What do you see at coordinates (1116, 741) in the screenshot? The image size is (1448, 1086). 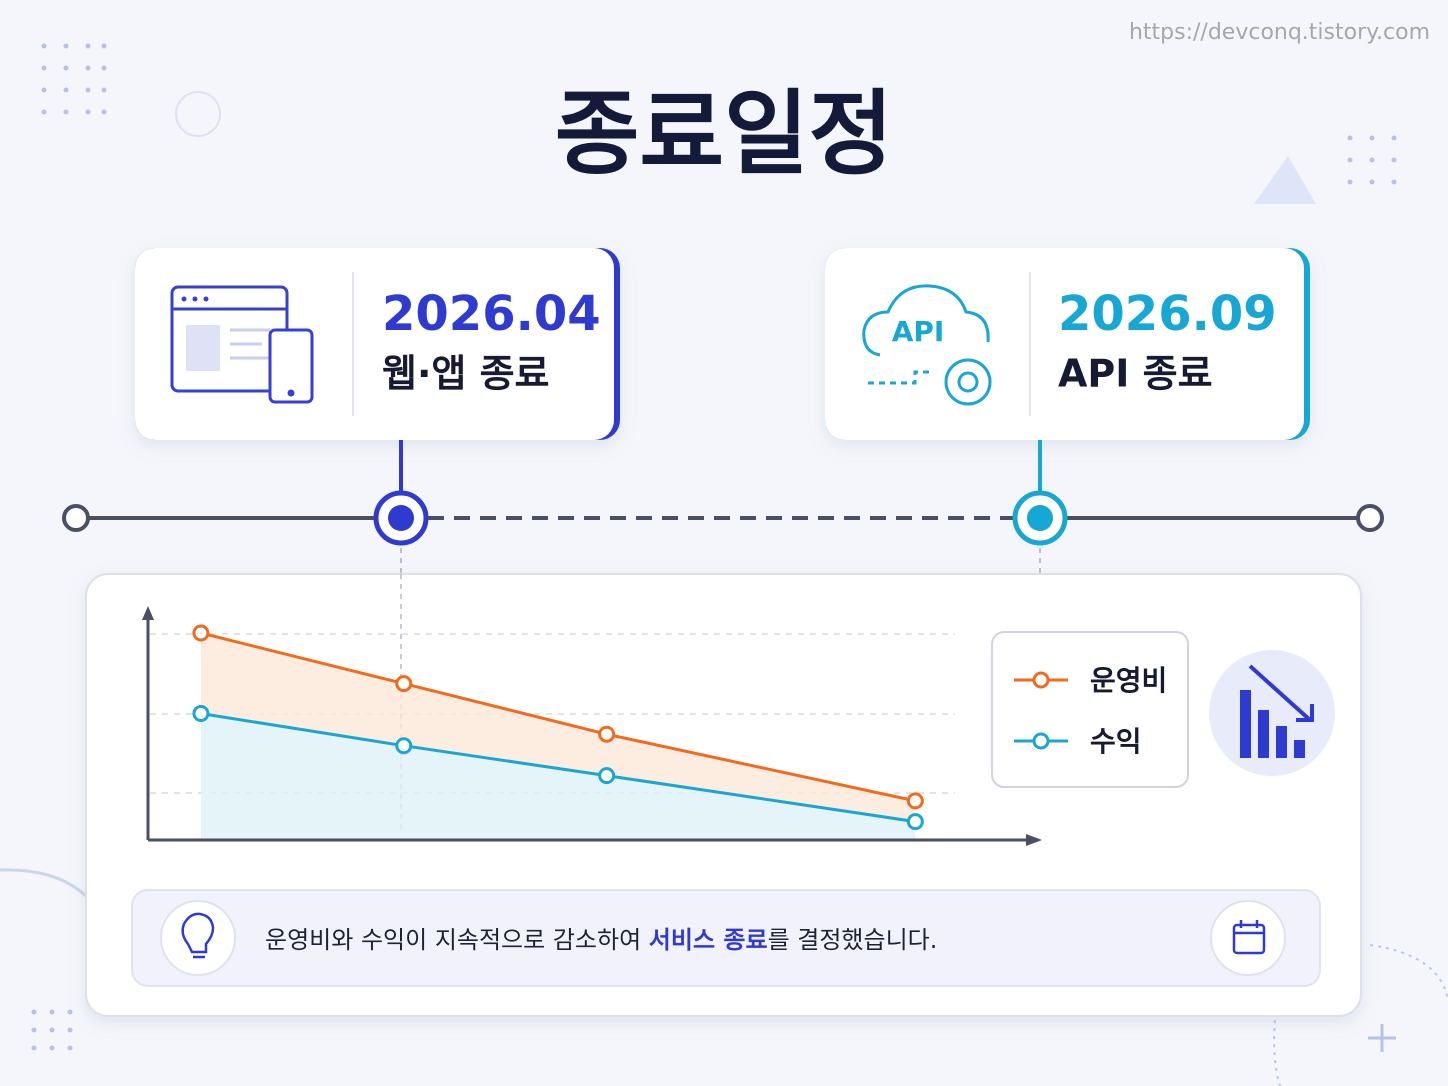 I see `legend-label: 수익` at bounding box center [1116, 741].